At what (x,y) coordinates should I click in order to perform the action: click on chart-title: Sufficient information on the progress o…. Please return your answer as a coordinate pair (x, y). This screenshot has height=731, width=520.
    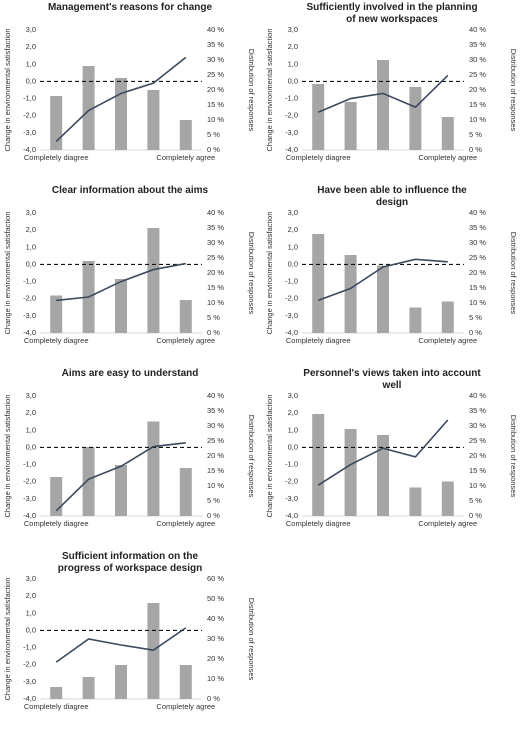
    Looking at the image, I should click on (130, 562).